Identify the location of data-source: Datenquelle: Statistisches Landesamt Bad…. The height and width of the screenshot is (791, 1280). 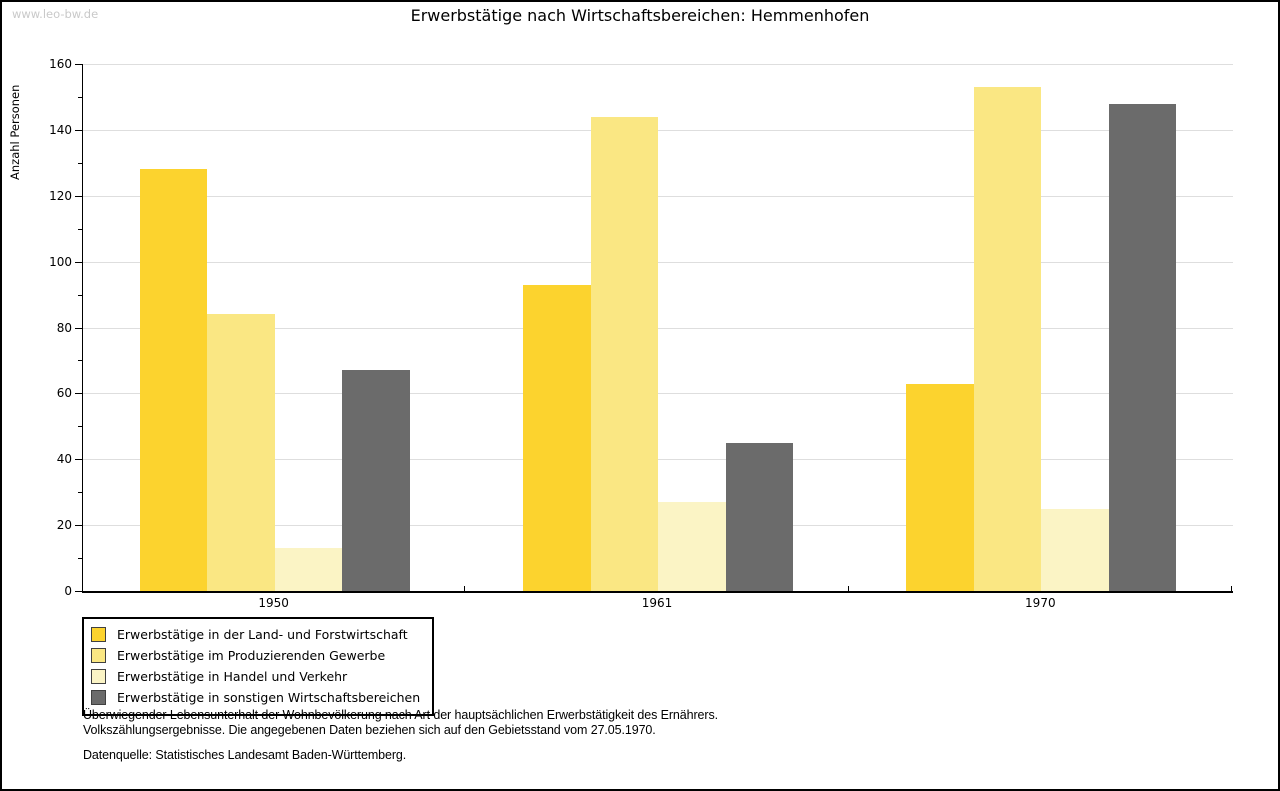
(245, 755).